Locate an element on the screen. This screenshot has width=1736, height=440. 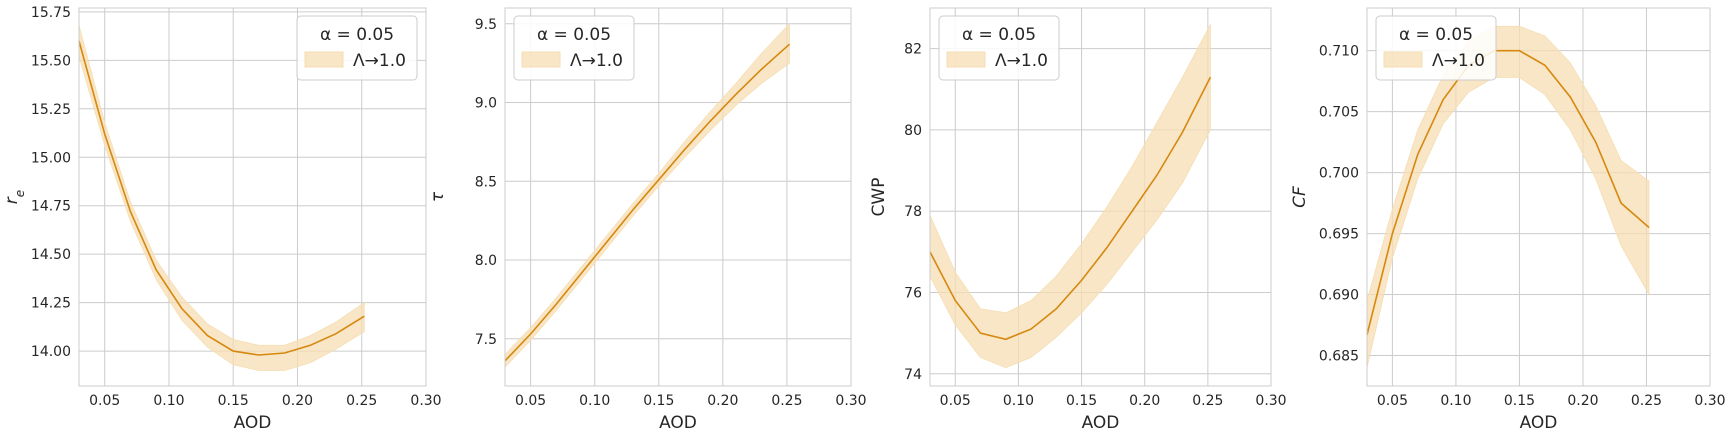
y-tick-label-4-3: 0.695 is located at coordinates (1339, 235).